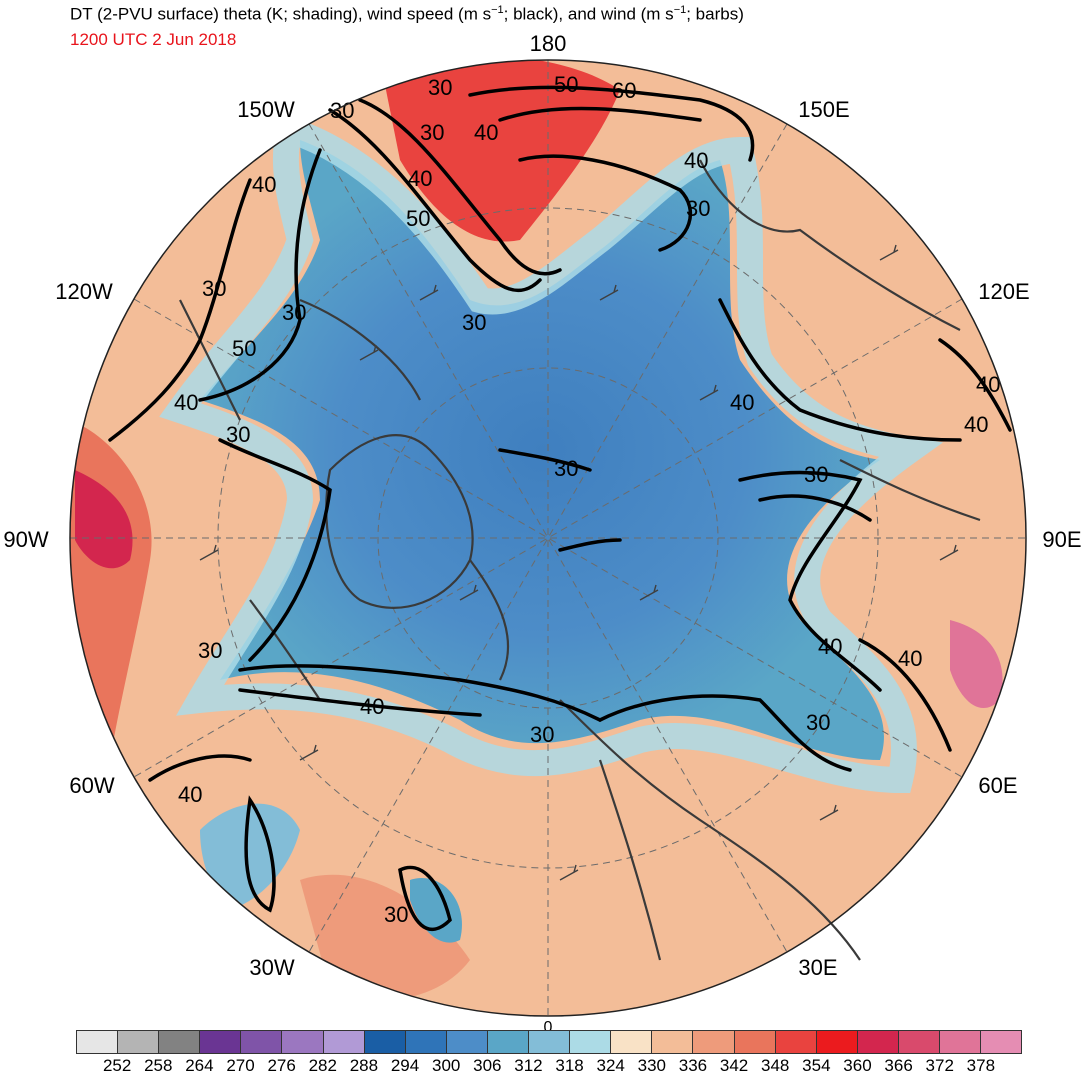 This screenshot has width=1088, height=1076. What do you see at coordinates (976, 664) in the screenshot?
I see `warm-theta-patch-asia` at bounding box center [976, 664].